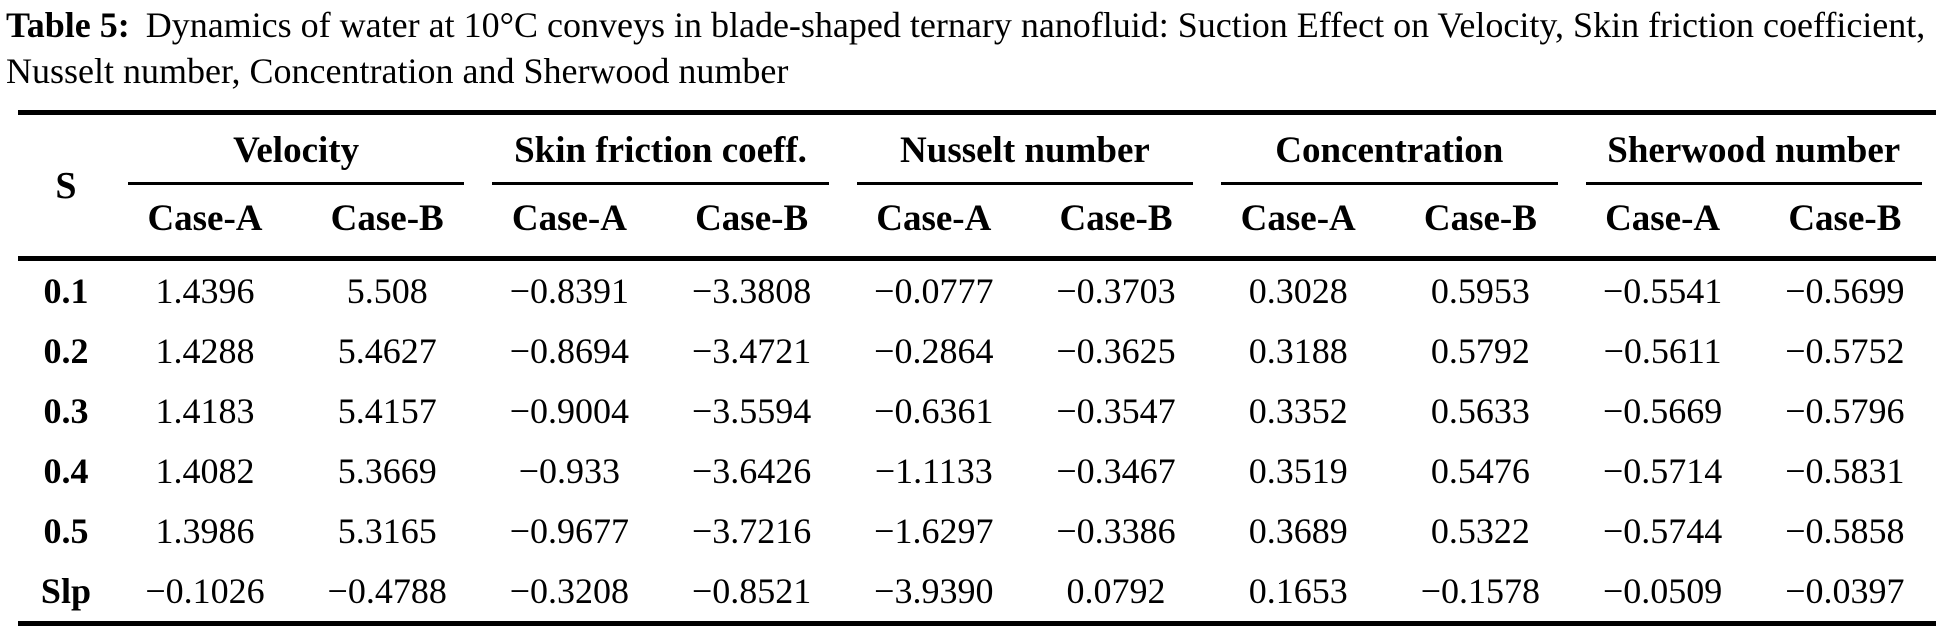  What do you see at coordinates (1662, 471) in the screenshot?
I see `table-cell: −0.5714` at bounding box center [1662, 471].